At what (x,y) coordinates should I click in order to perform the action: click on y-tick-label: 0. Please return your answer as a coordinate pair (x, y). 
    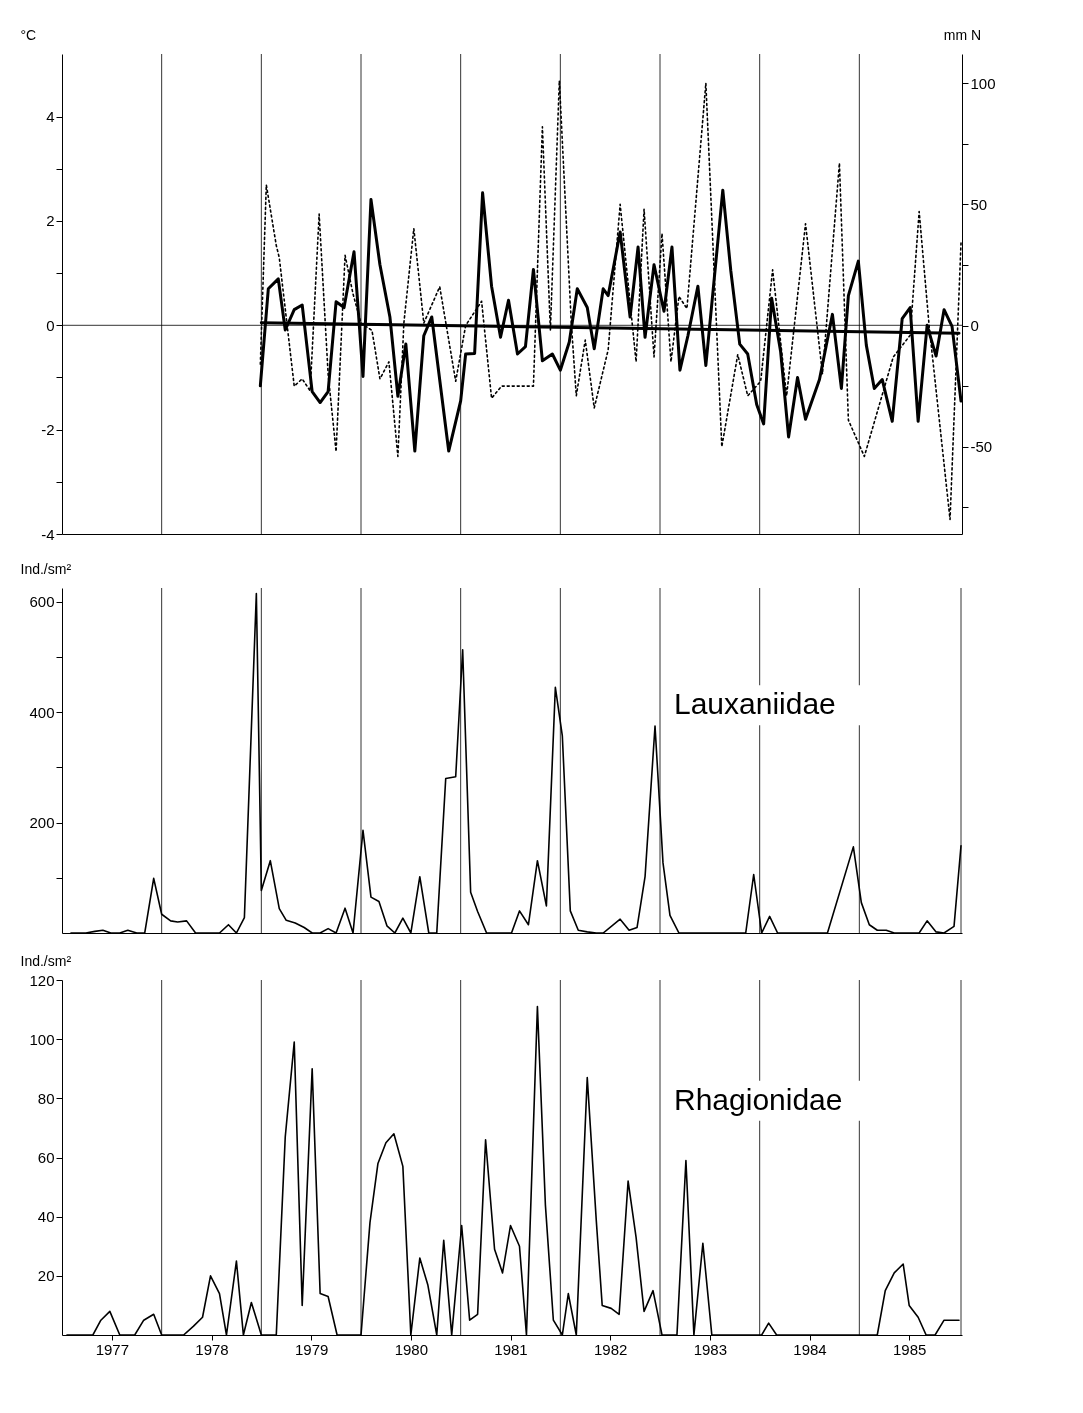
    Looking at the image, I should click on (50, 325).